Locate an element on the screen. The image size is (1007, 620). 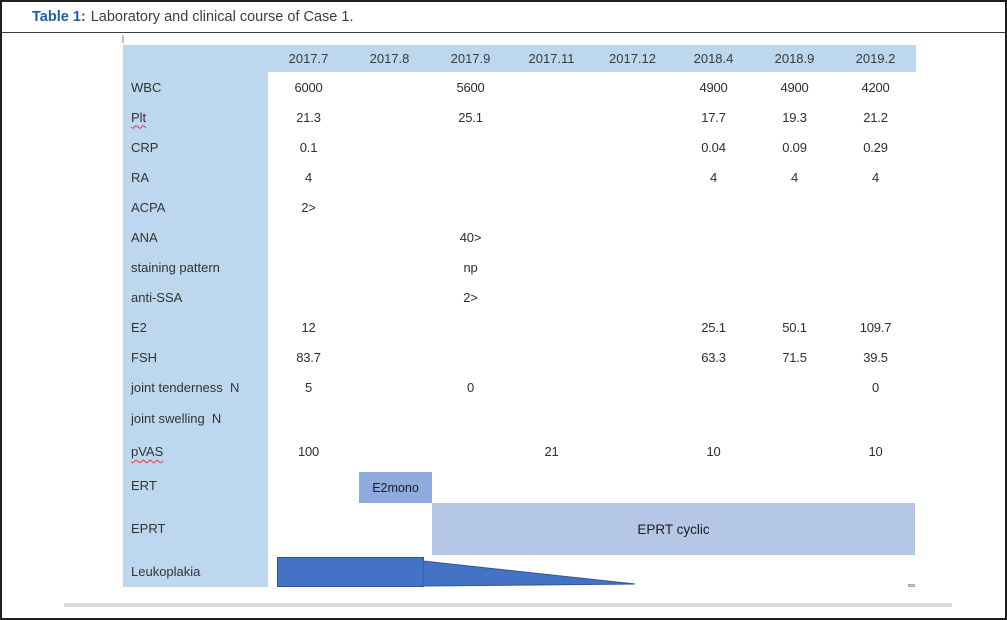
header-spacer is located at coordinates (195, 58).